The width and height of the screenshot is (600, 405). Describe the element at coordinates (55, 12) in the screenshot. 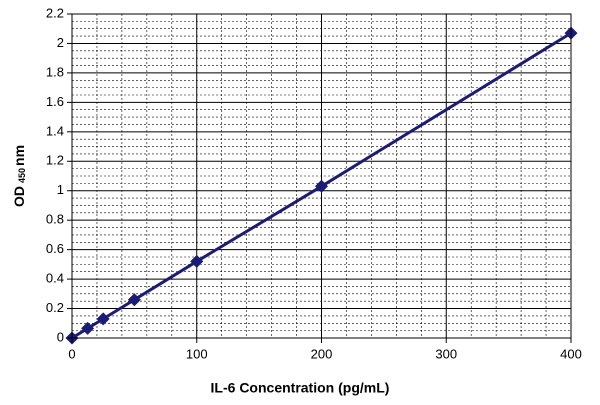

I see `y-tick-label: 2.2` at that location.